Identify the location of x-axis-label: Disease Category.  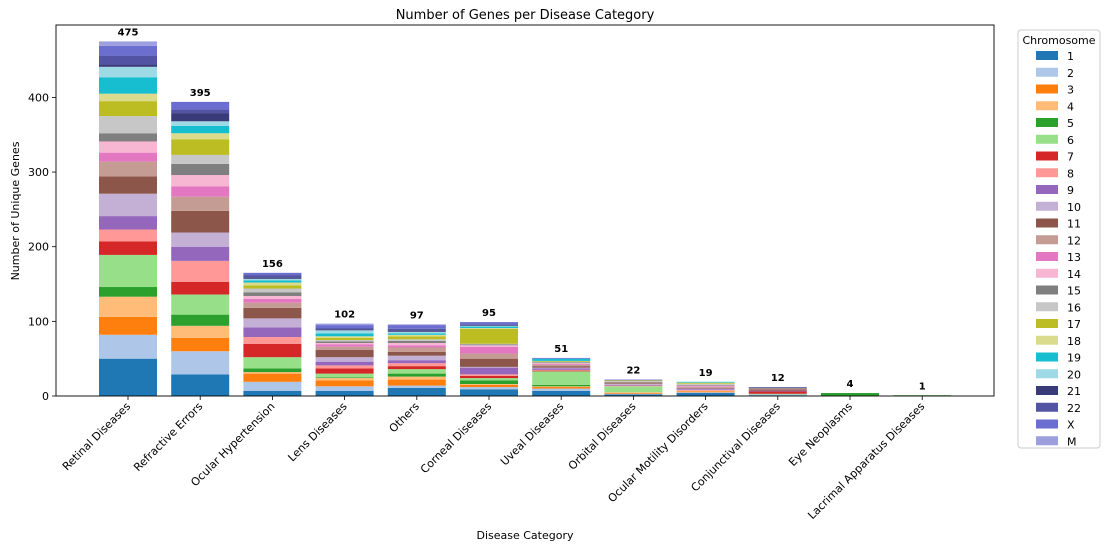
(524, 535).